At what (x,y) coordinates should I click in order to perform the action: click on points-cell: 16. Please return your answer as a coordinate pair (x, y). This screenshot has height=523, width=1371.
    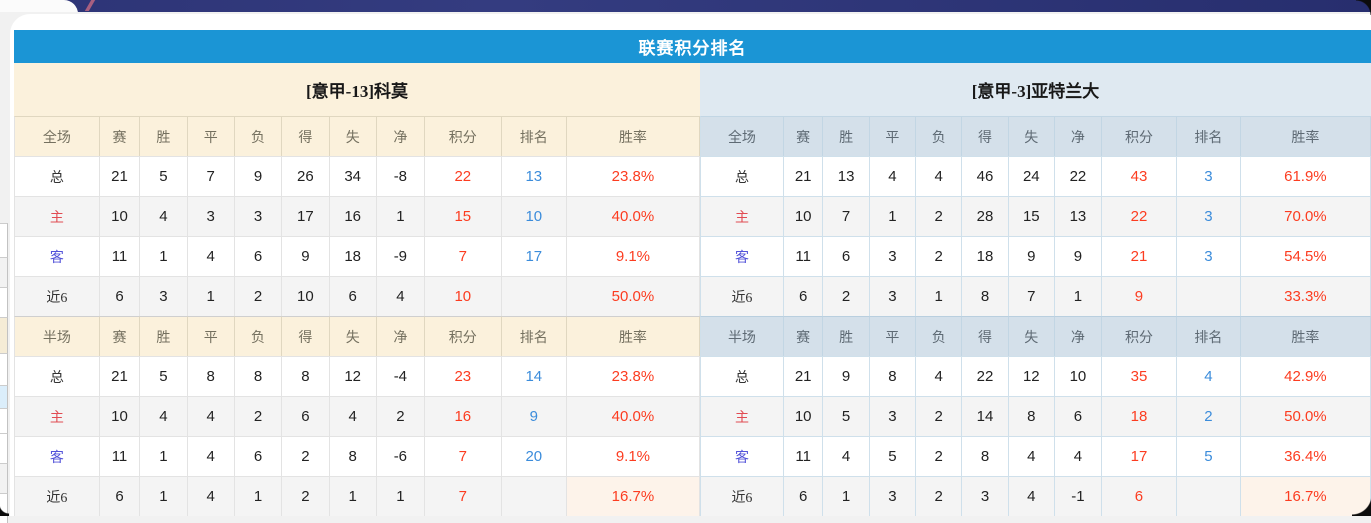
    Looking at the image, I should click on (463, 416).